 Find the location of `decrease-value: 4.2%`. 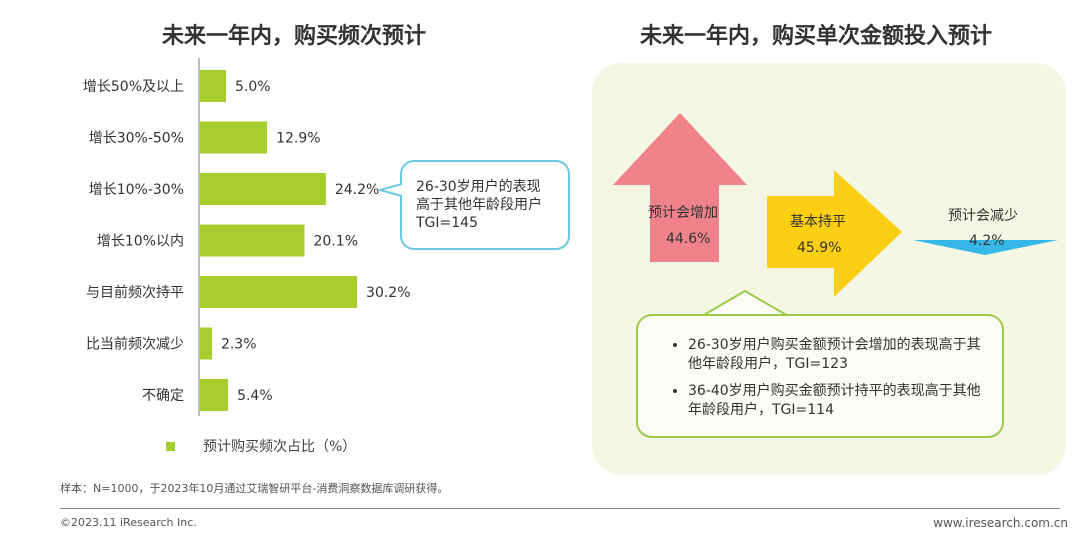

decrease-value: 4.2% is located at coordinates (987, 241).